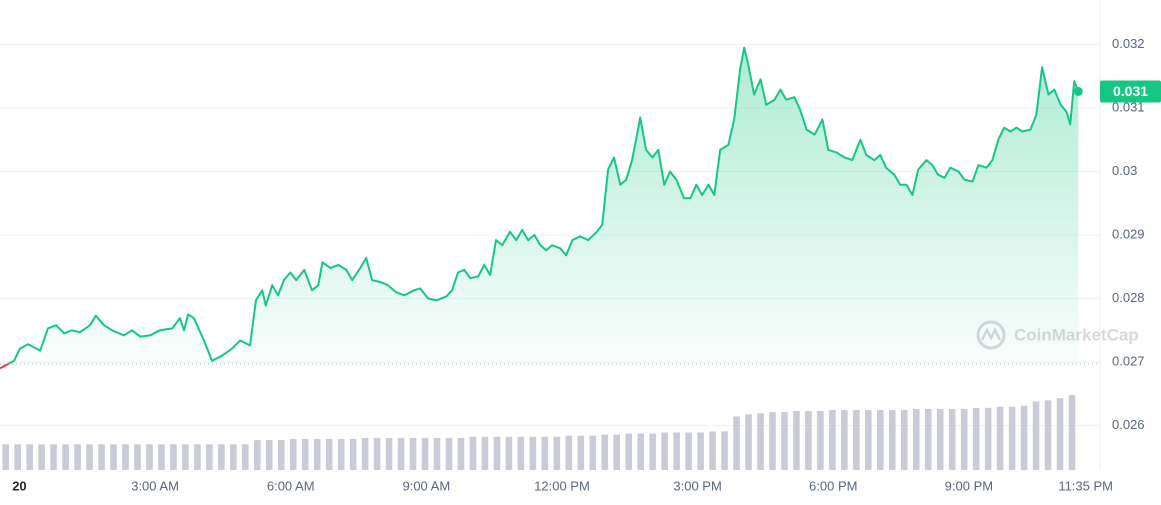 The image size is (1161, 505). I want to click on last-point, so click(1078, 91).